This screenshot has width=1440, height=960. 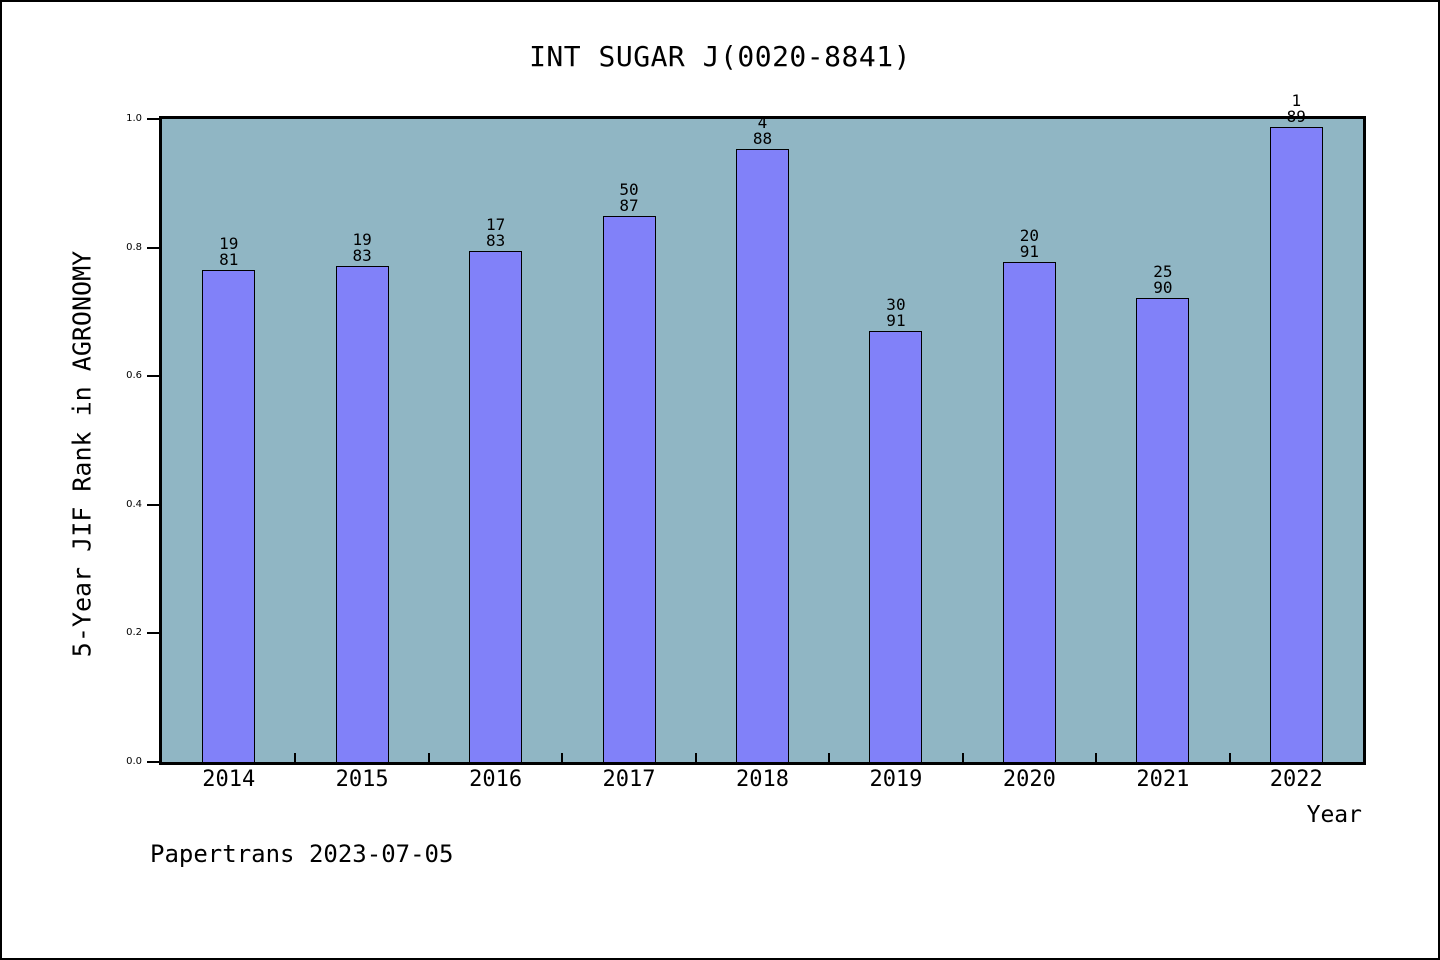 I want to click on x-tick-label-2021: 2021, so click(x=1163, y=779).